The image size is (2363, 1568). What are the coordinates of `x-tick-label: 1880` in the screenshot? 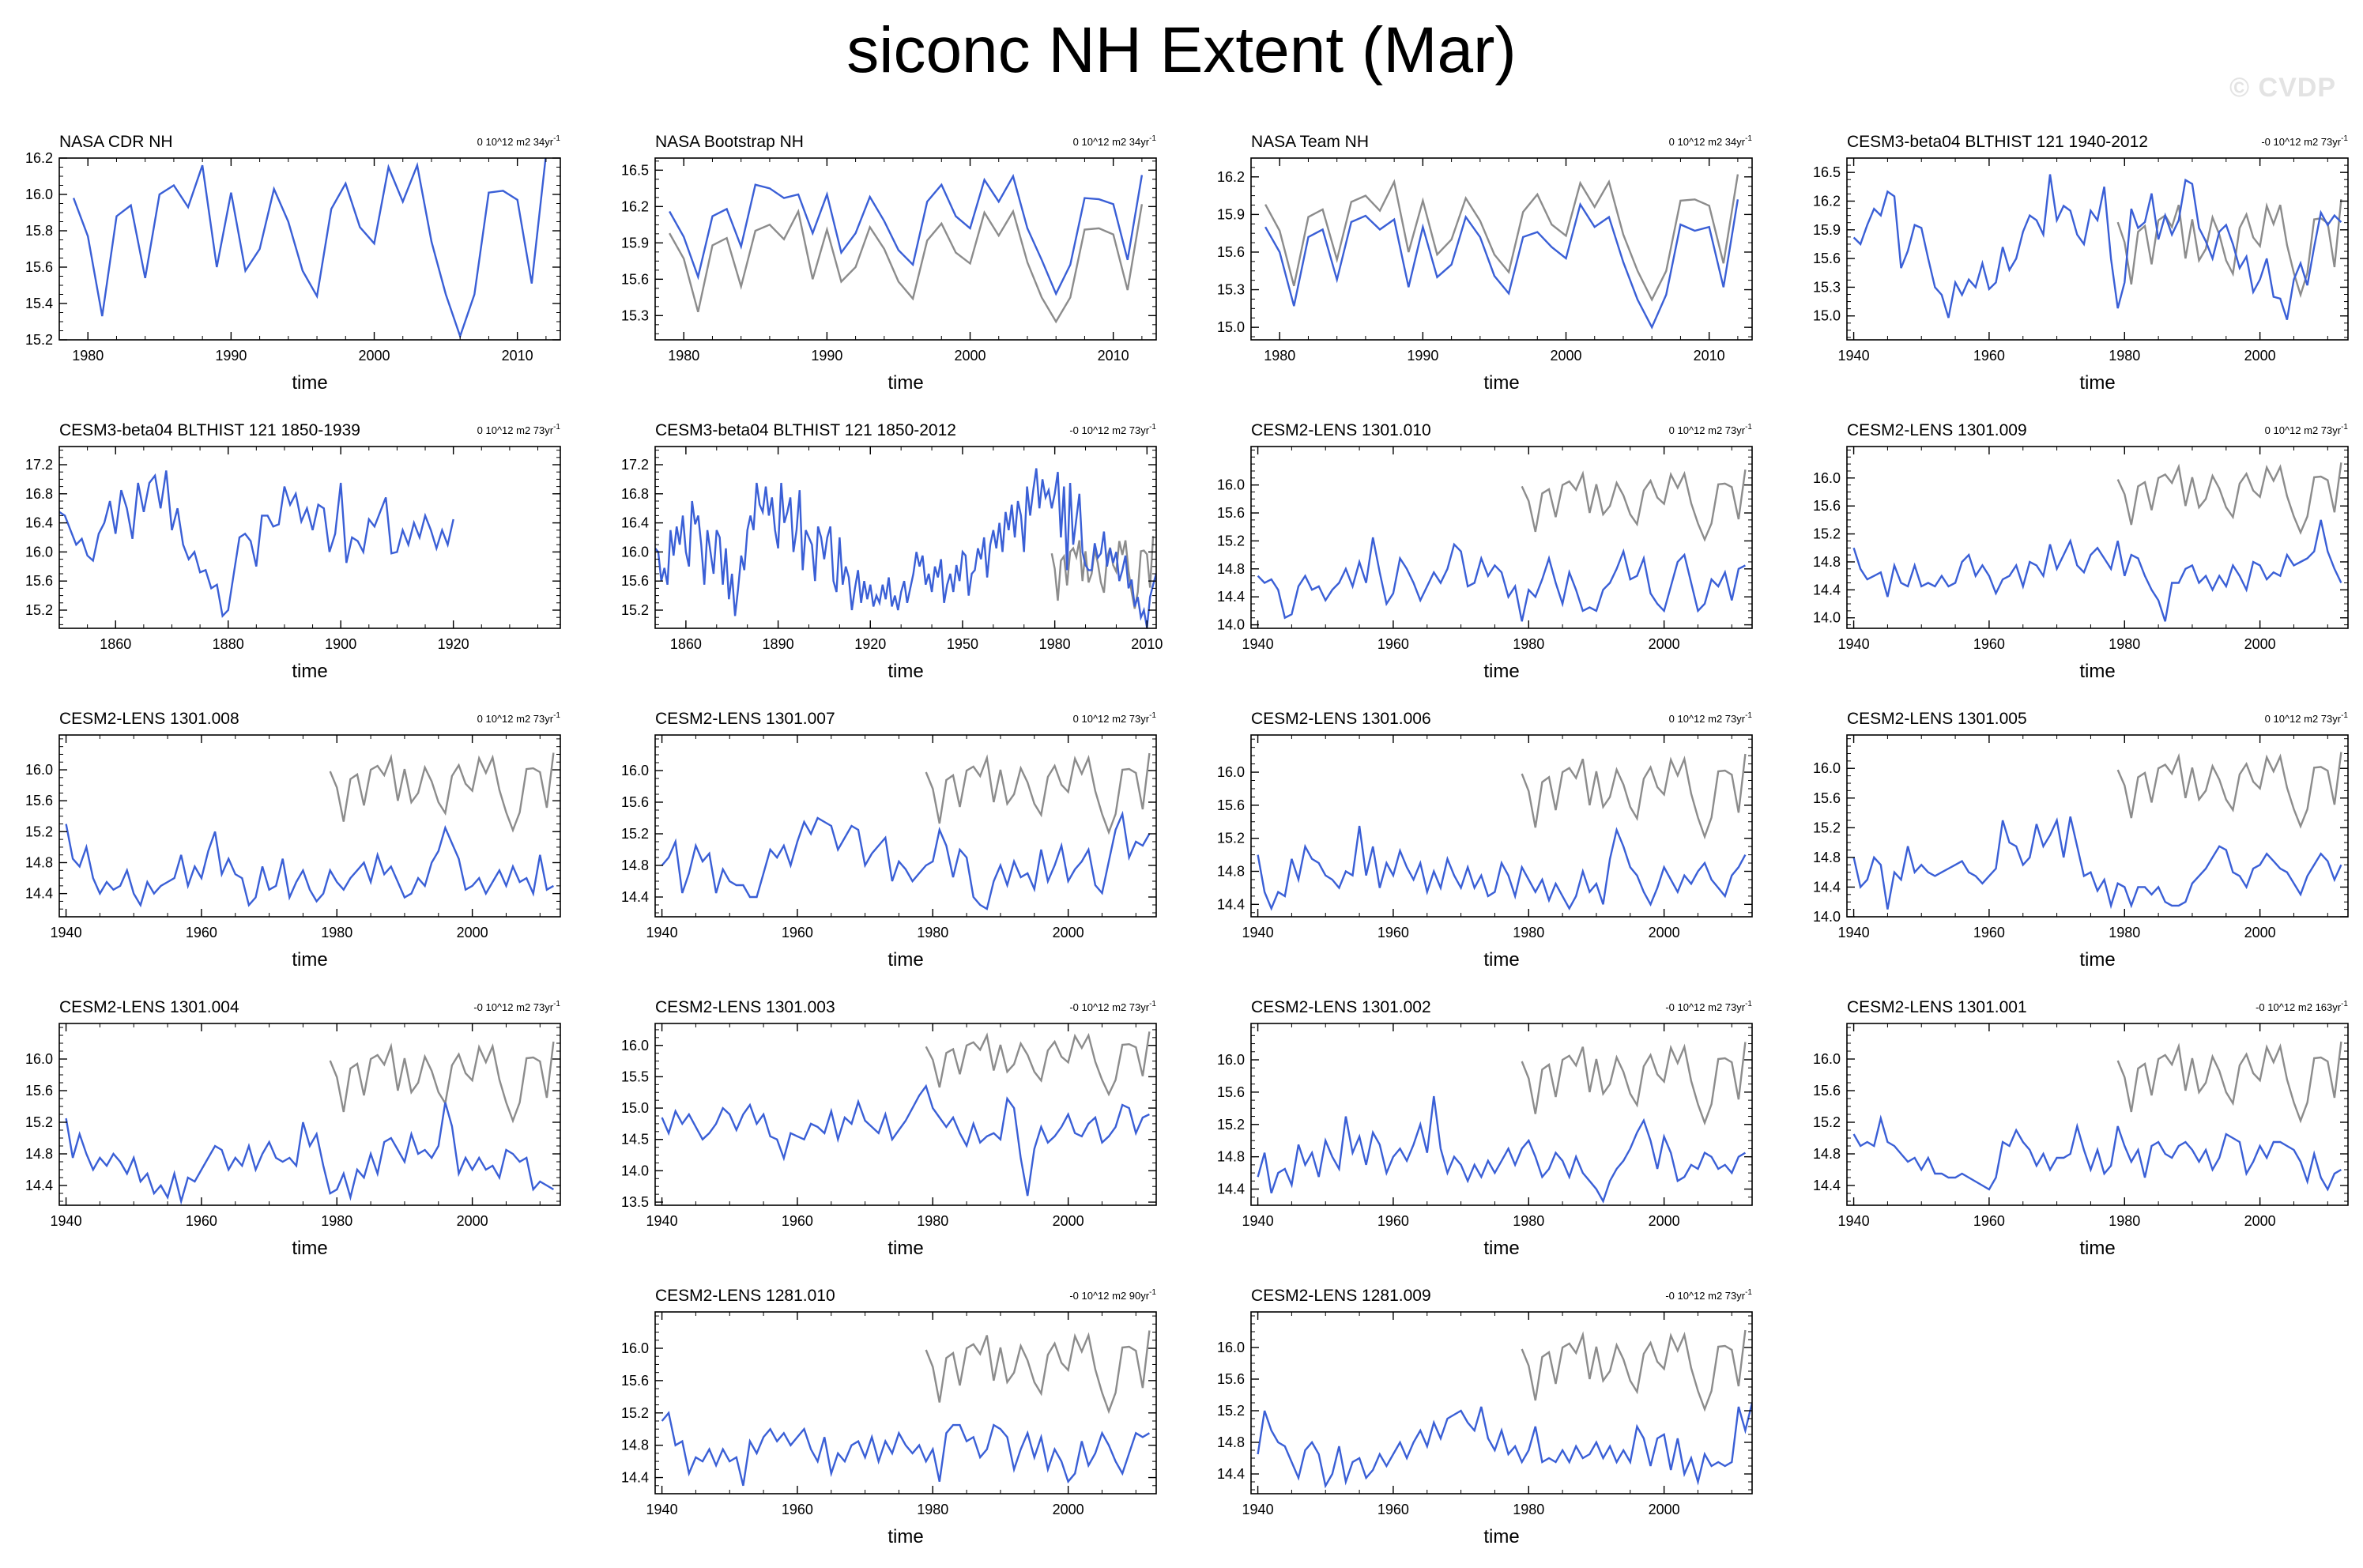 It's located at (229, 644).